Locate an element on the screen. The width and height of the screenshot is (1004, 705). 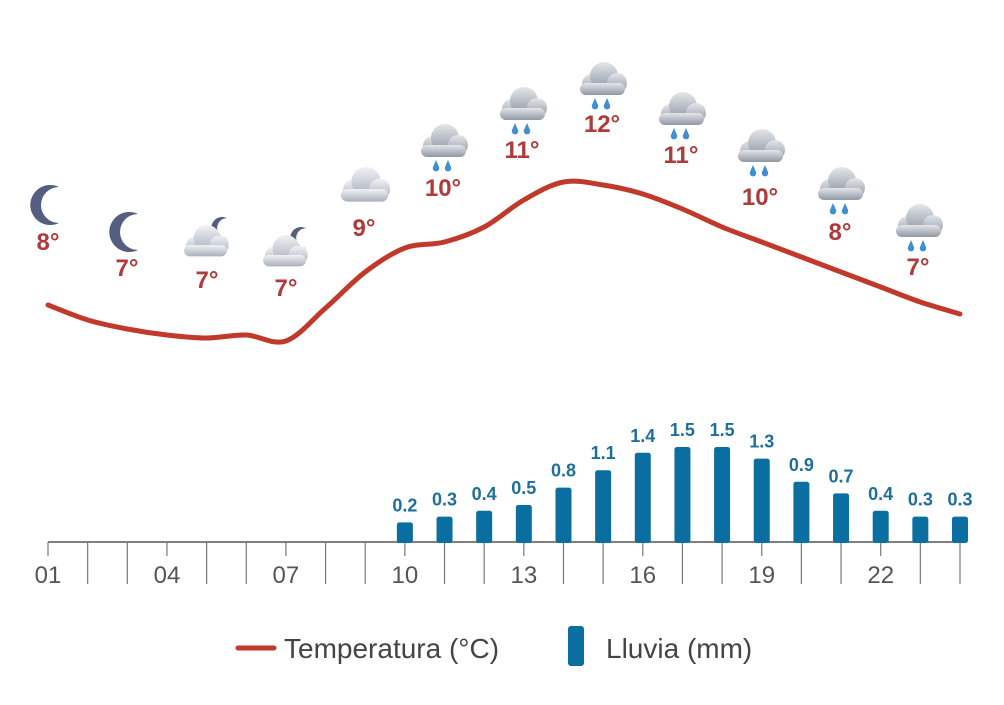
x-tick-label: 13 is located at coordinates (523, 575).